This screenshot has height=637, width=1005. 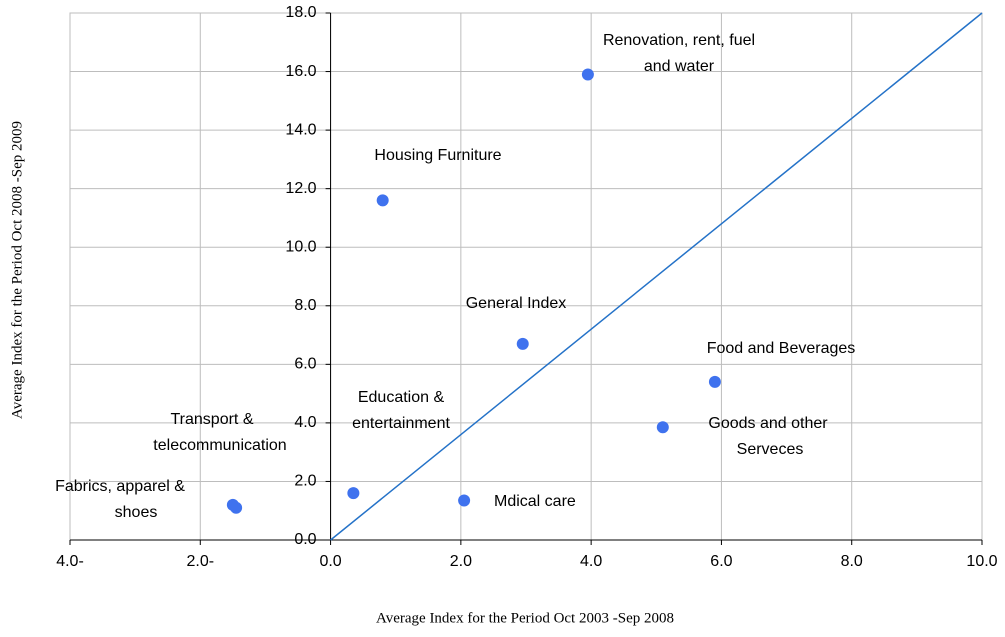 I want to click on point-label: Fabrics, apparel &, so click(x=120, y=486).